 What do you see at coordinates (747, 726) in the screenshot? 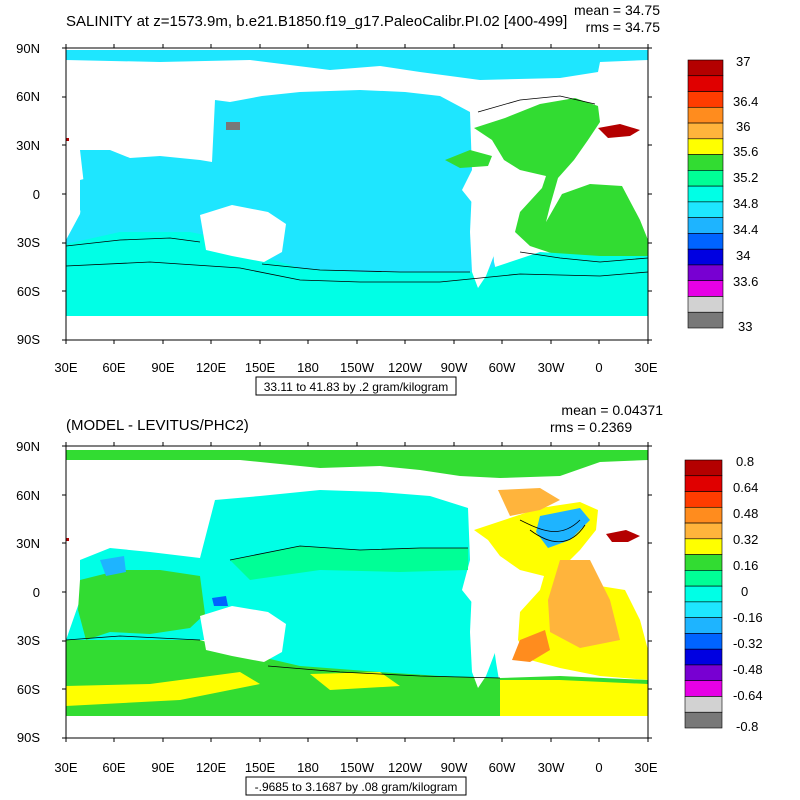
I see `panel2-colorbar-label: -0.8` at bounding box center [747, 726].